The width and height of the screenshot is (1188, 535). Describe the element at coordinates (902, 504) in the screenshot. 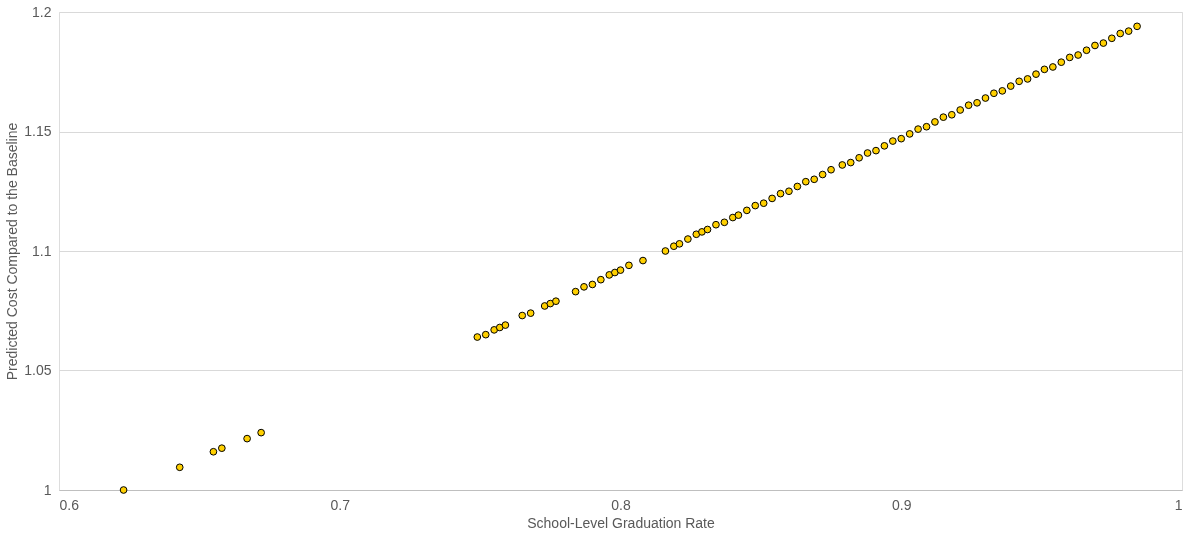

I see `x-tick-label: 0.9` at that location.